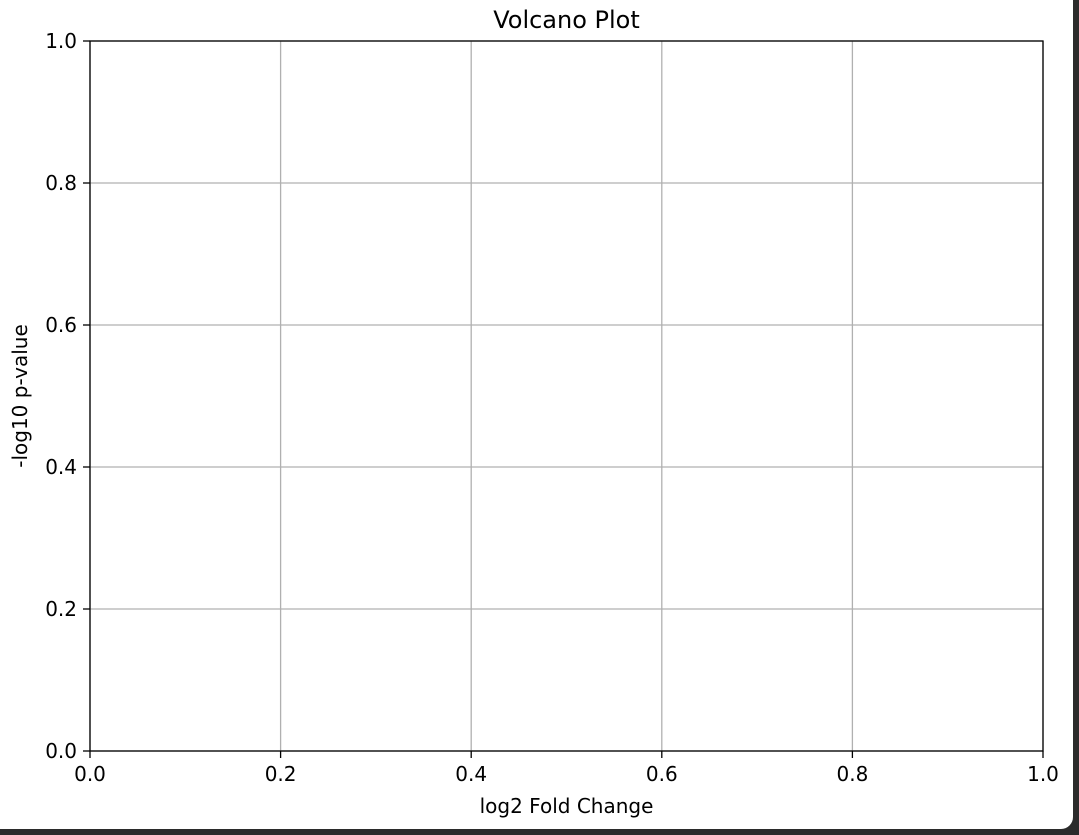 This screenshot has height=835, width=1079. Describe the element at coordinates (61, 467) in the screenshot. I see `y-tick-label: 0.4` at that location.